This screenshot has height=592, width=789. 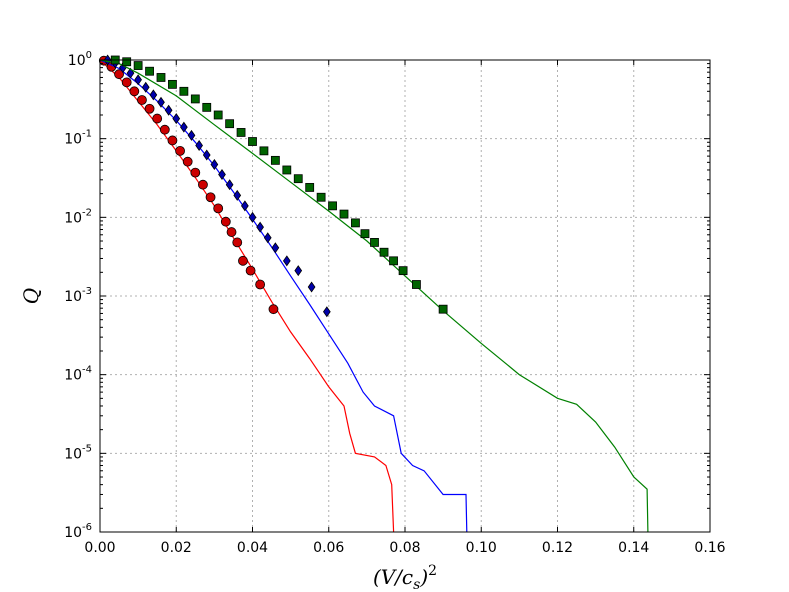 What do you see at coordinates (78, 531) in the screenshot?
I see `y-tick-label: 10⁻⁶` at bounding box center [78, 531].